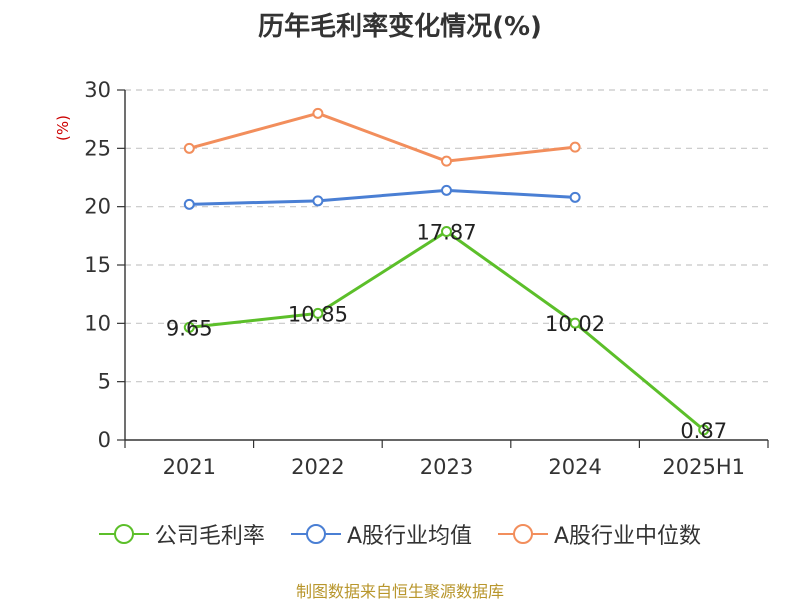  What do you see at coordinates (703, 467) in the screenshot?
I see `x-tick-label: 2025H1` at bounding box center [703, 467].